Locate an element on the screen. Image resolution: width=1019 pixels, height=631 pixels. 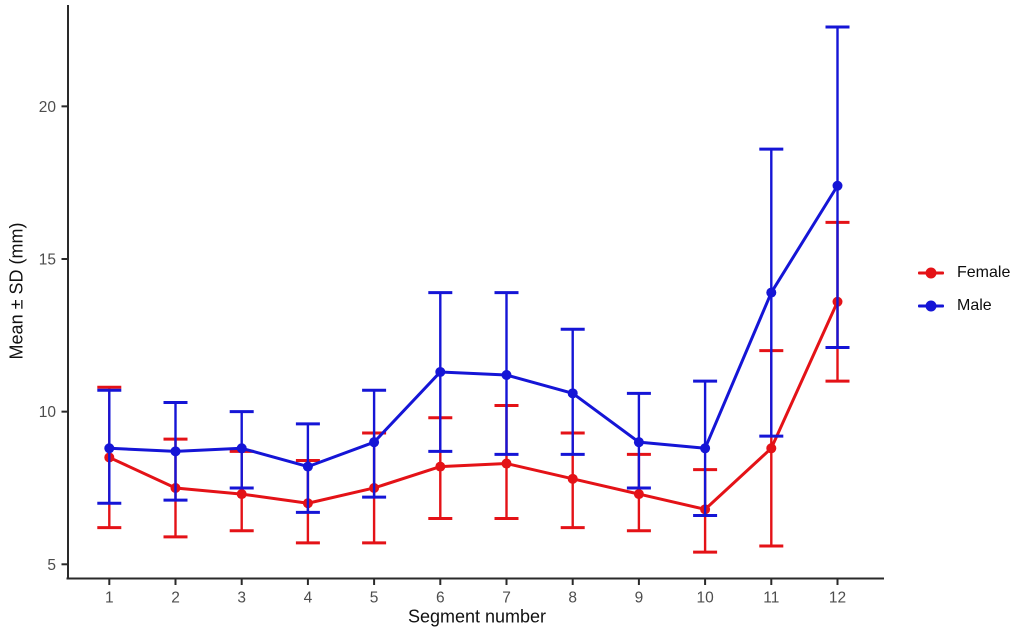
x-tick-label: 7 is located at coordinates (506, 598).